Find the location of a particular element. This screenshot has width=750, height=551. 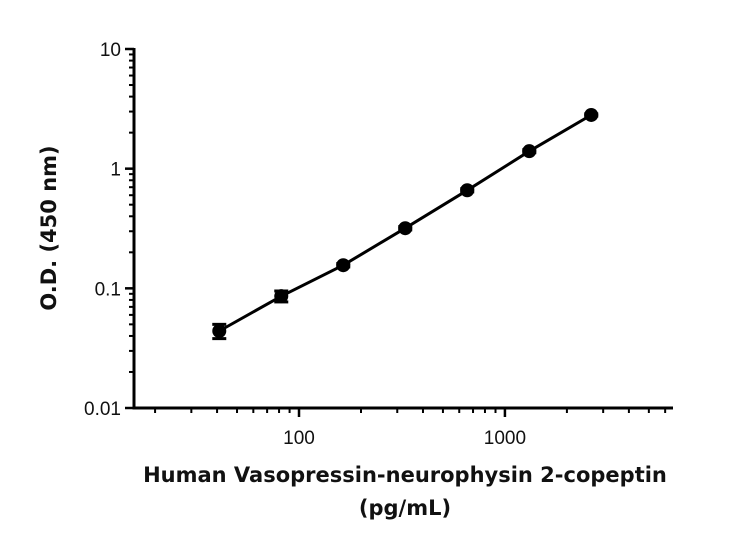

y-tick-label: 0.1 is located at coordinates (108, 289).